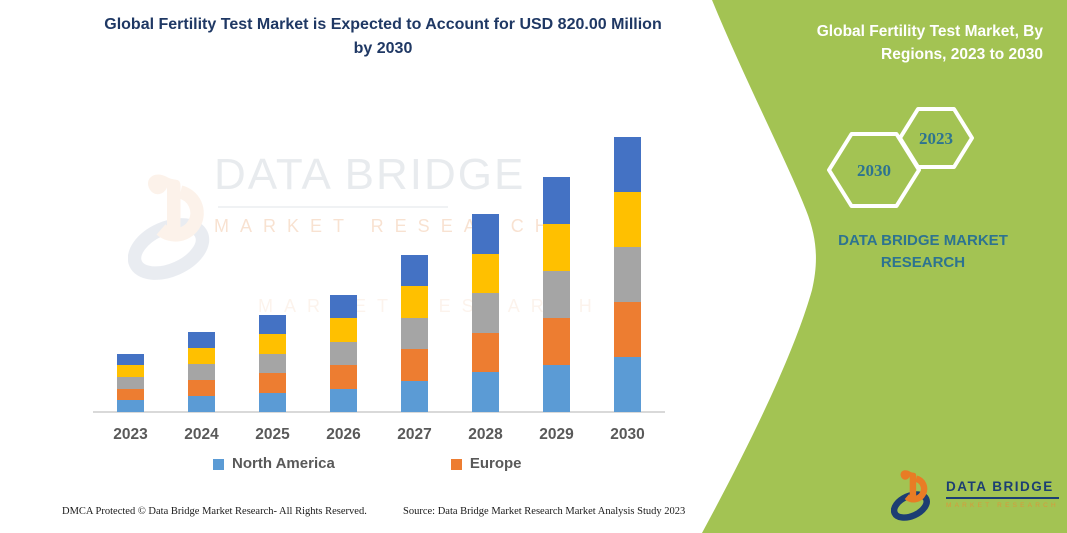  What do you see at coordinates (333, 207) in the screenshot?
I see `watermark-divider` at bounding box center [333, 207].